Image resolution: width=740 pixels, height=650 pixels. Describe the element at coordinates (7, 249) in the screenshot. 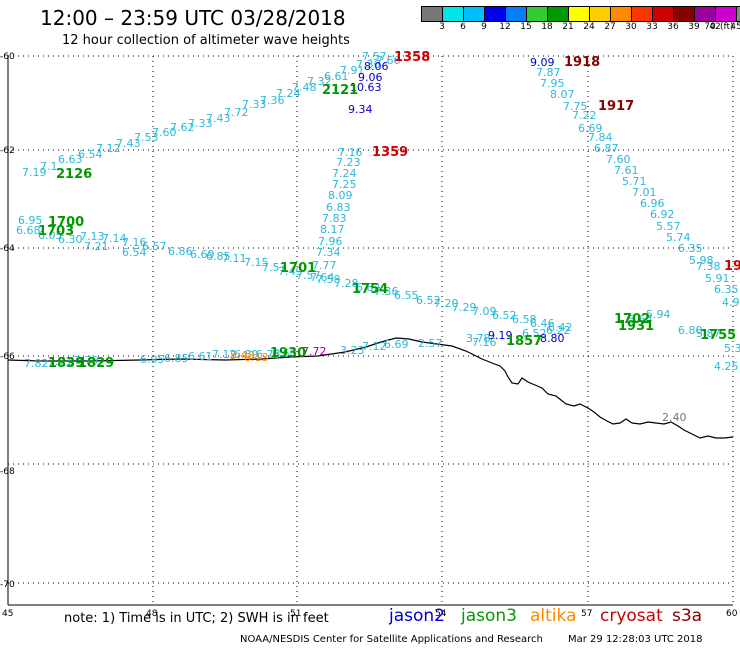

I see `latitude-label: -64` at that location.